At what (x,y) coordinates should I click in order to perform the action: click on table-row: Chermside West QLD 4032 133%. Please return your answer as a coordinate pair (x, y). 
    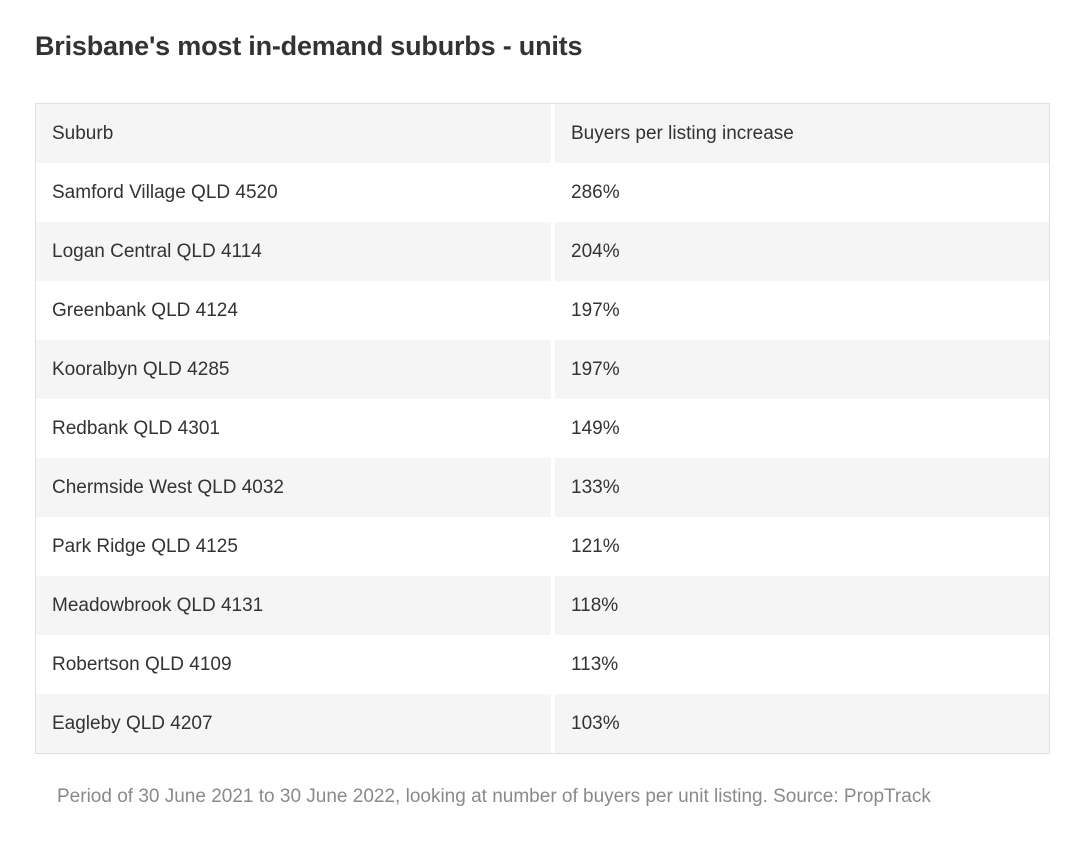
    Looking at the image, I should click on (542, 487).